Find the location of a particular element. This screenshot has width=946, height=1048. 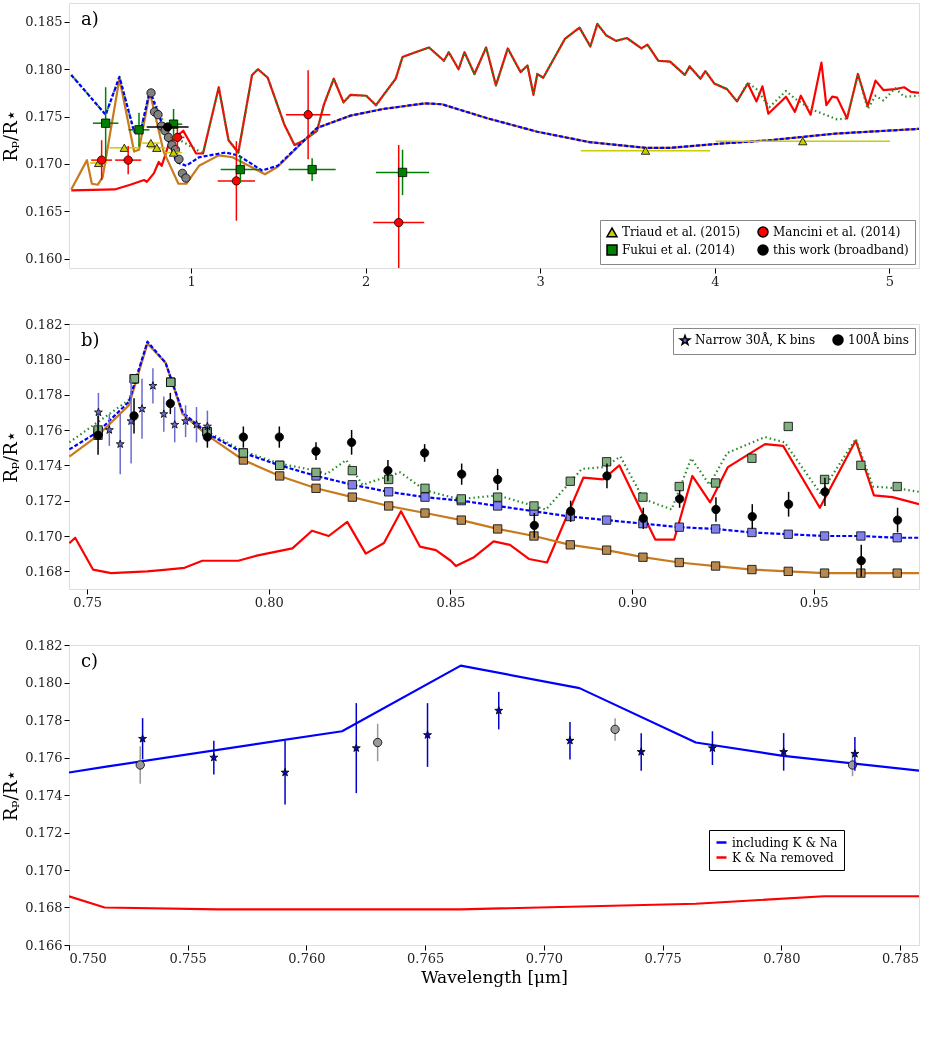

legend-label: Fukui et al. (2014) is located at coordinates (678, 250).